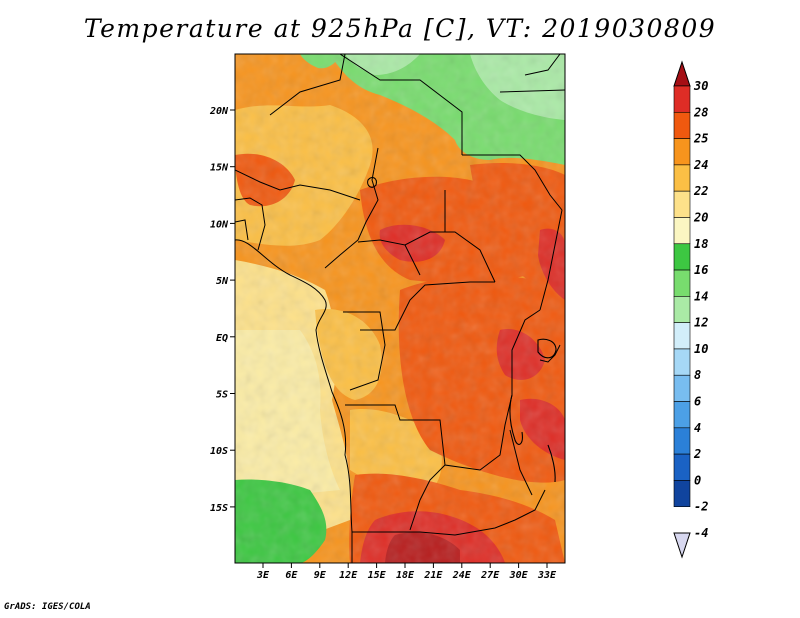  Describe the element at coordinates (222, 395) in the screenshot. I see `lat-label: 5S` at that location.